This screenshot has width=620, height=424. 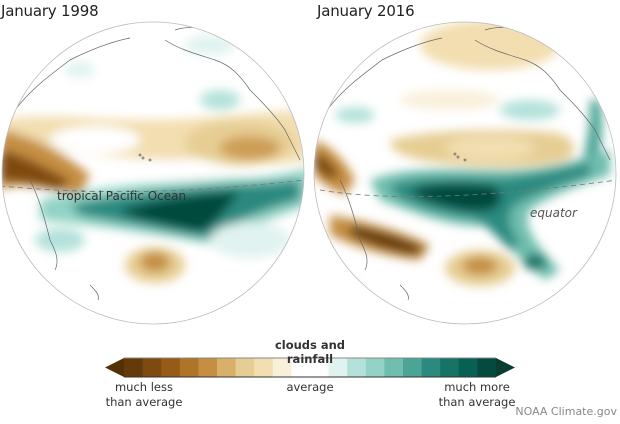 What do you see at coordinates (50, 11) in the screenshot?
I see `panel-title-1998: January 1998` at bounding box center [50, 11].